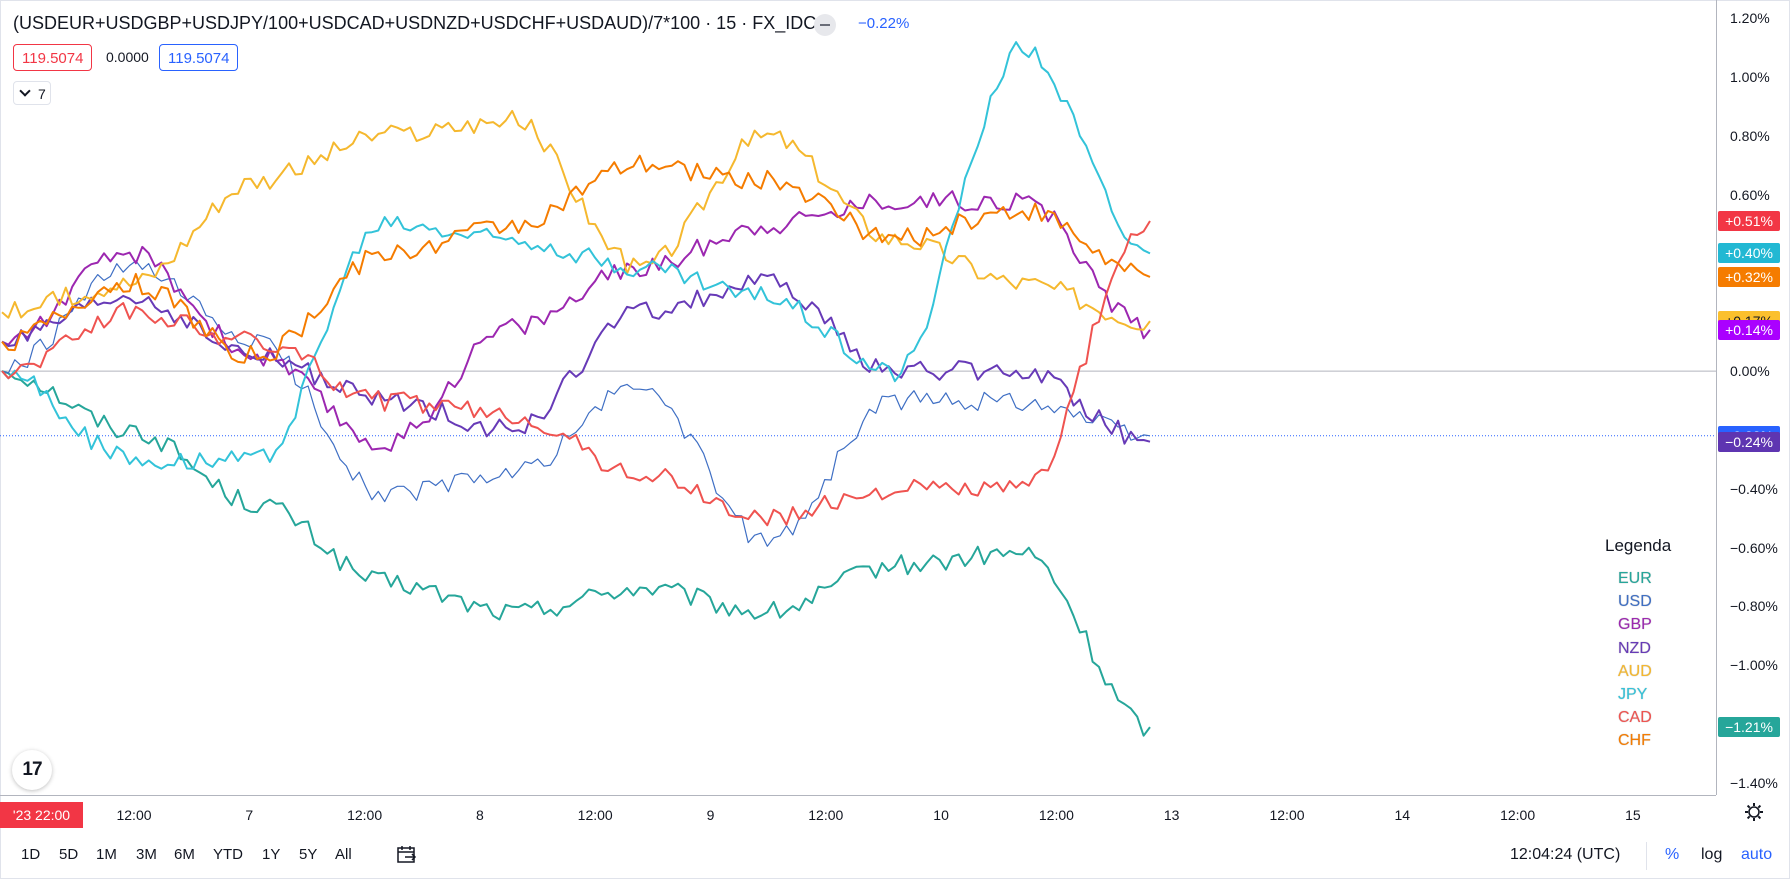 Image resolution: width=1792 pixels, height=881 pixels. What do you see at coordinates (1749, 727) in the screenshot?
I see `last-value-badge: −1.21%` at bounding box center [1749, 727].